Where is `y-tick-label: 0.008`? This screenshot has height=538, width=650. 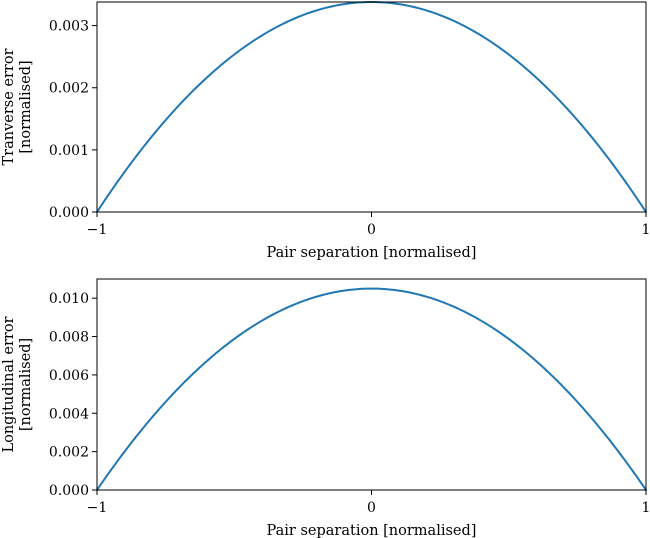
y-tick-label: 0.008 is located at coordinates (69, 338).